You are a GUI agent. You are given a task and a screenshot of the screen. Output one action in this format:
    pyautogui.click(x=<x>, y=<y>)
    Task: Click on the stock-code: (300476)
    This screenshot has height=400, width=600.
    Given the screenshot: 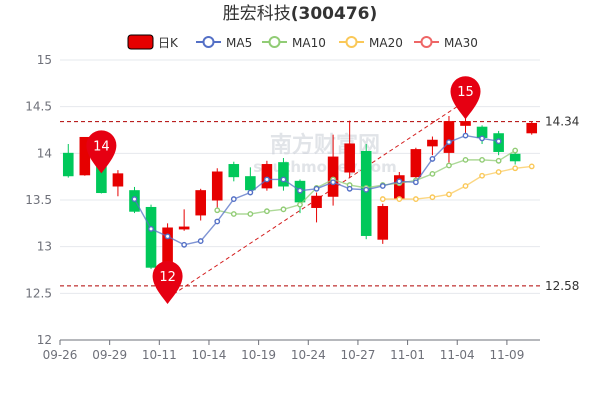 What is the action you would take?
    pyautogui.click(x=334, y=14)
    